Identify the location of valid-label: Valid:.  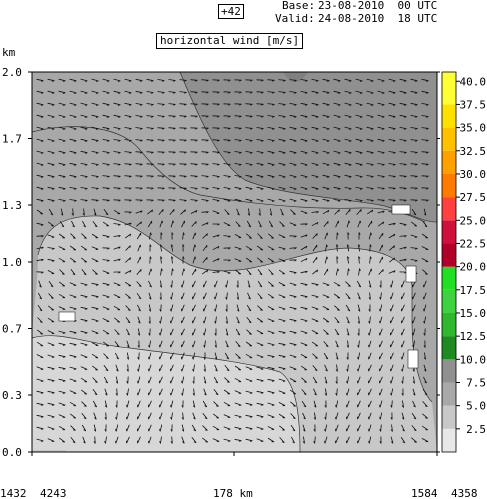
(295, 18).